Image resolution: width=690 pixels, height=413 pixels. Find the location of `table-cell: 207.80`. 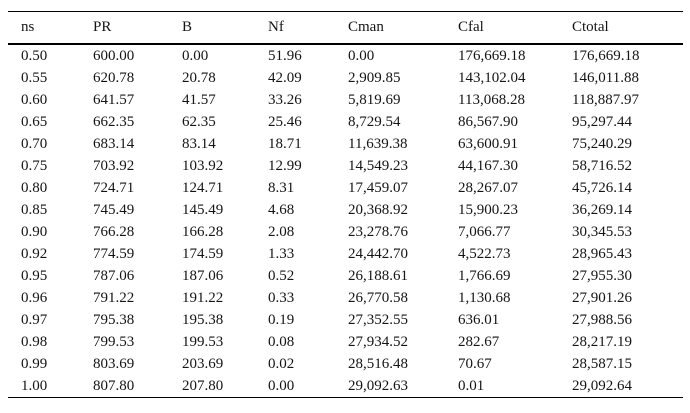

table-cell: 207.80 is located at coordinates (203, 385).